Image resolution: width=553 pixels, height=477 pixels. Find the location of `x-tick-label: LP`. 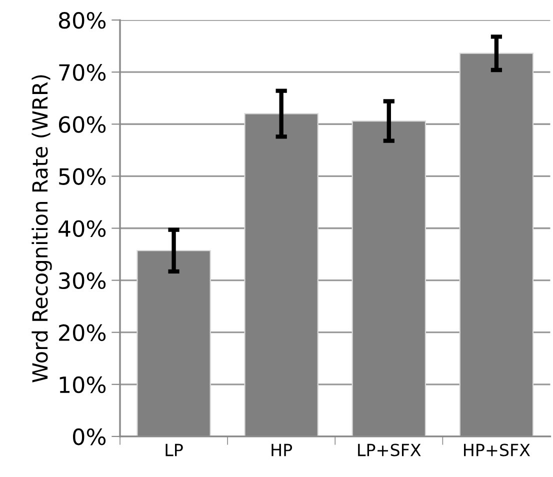

x-tick-label: LP is located at coordinates (174, 450).